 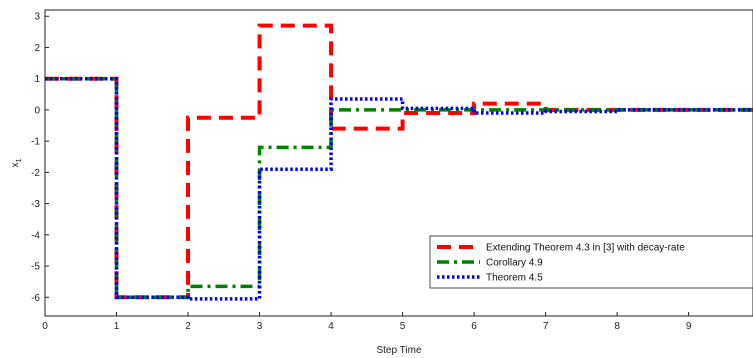 I want to click on y-tick-label: -3, so click(x=35, y=204).